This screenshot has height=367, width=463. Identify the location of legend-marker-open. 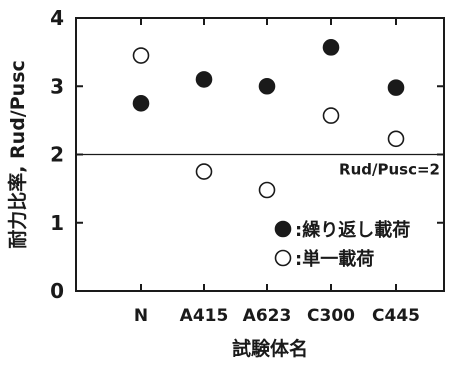
(283, 258).